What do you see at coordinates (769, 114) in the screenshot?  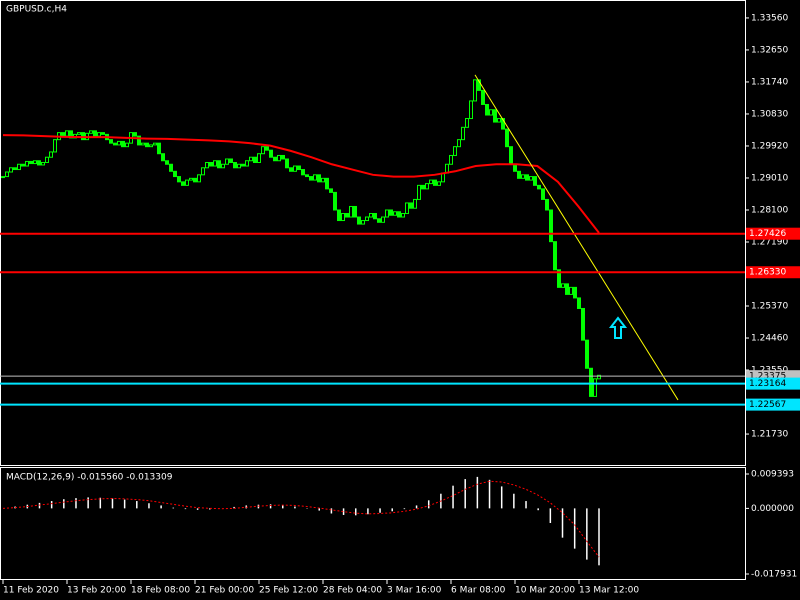 I see `y-tick-label: 1.30830` at bounding box center [769, 114].